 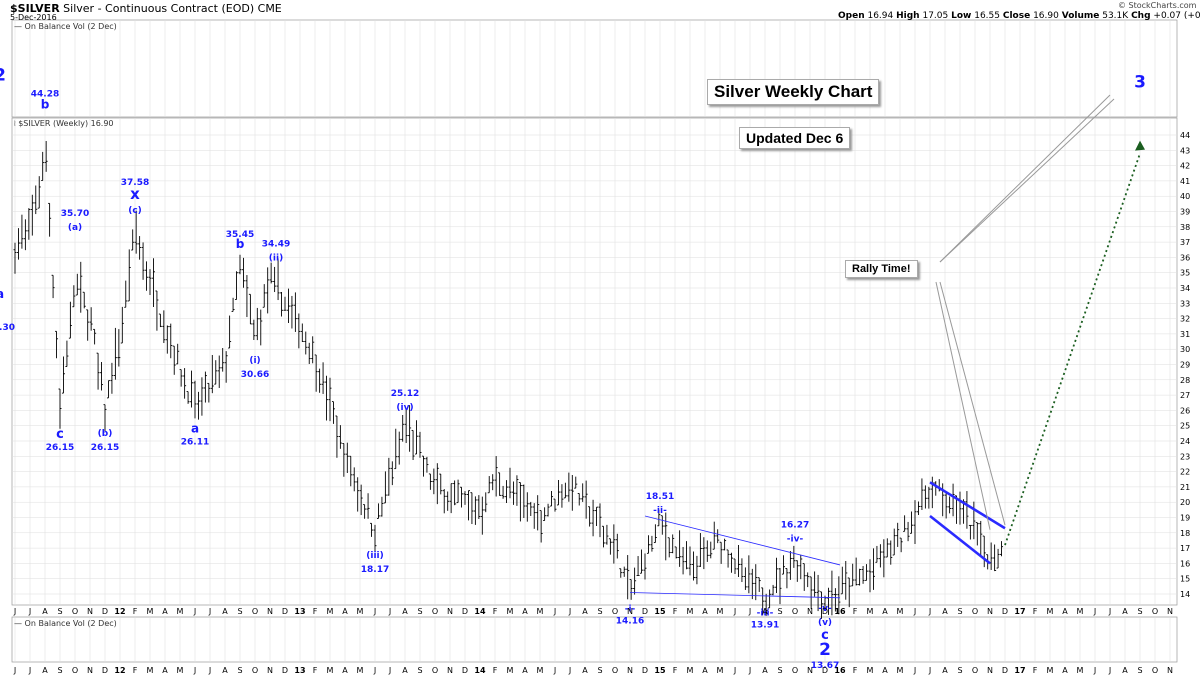 What do you see at coordinates (404, 408) in the screenshot?
I see `wave-label: (iv)` at bounding box center [404, 408].